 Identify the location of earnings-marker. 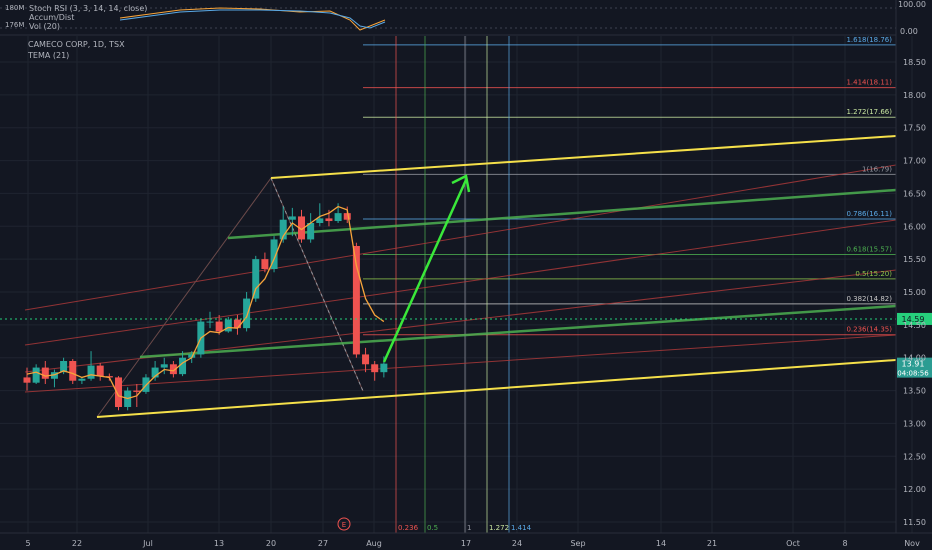
(344, 524).